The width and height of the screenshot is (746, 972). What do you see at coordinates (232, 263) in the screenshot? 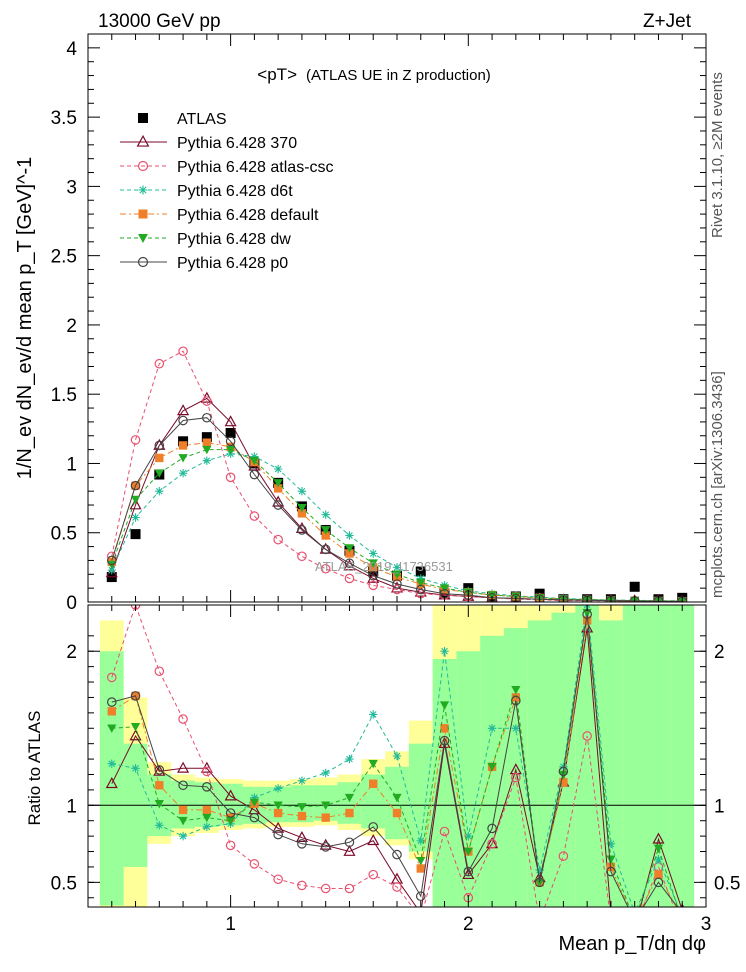
I see `legend-label: Pythia 6.428 p0` at bounding box center [232, 263].